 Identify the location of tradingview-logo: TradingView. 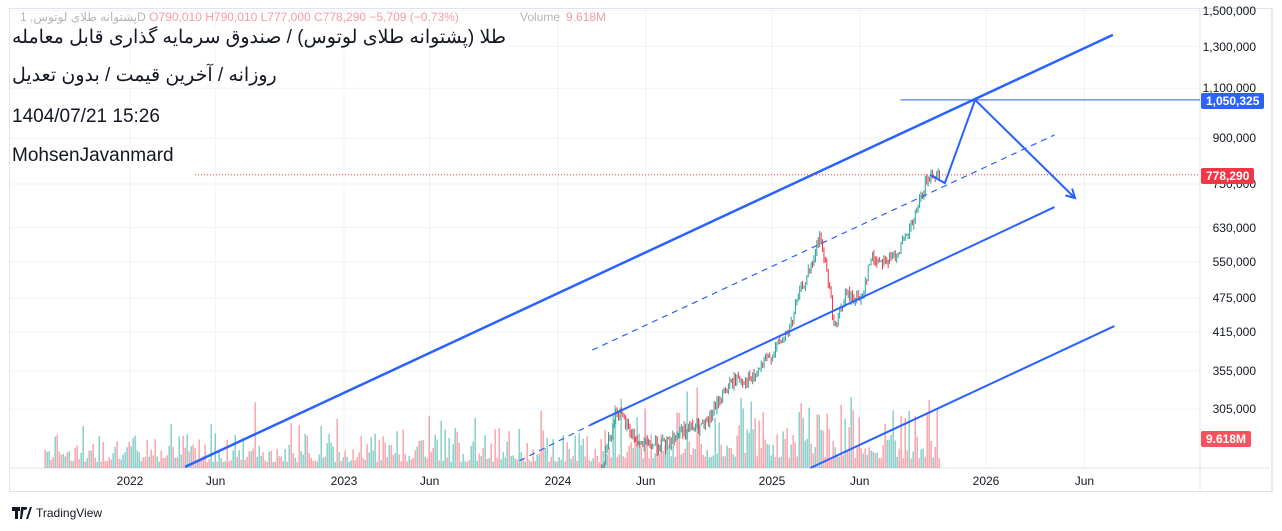
(57, 513).